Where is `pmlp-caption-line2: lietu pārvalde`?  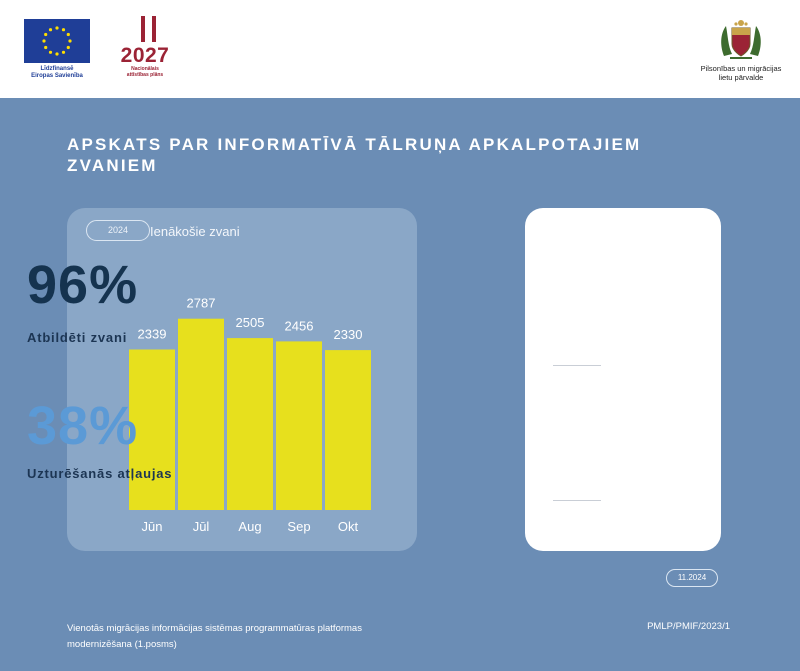 pmlp-caption-line2: lietu pārvalde is located at coordinates (741, 77).